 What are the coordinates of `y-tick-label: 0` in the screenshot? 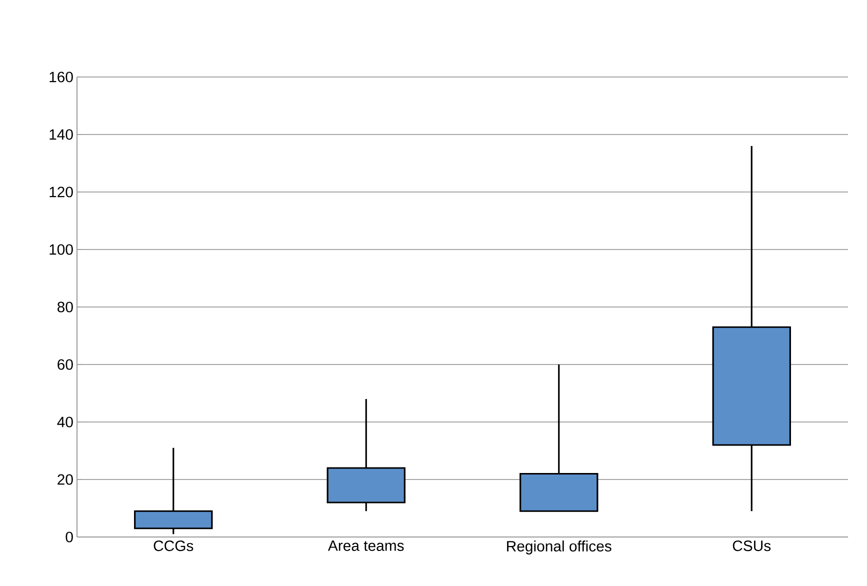 It's located at (69, 537).